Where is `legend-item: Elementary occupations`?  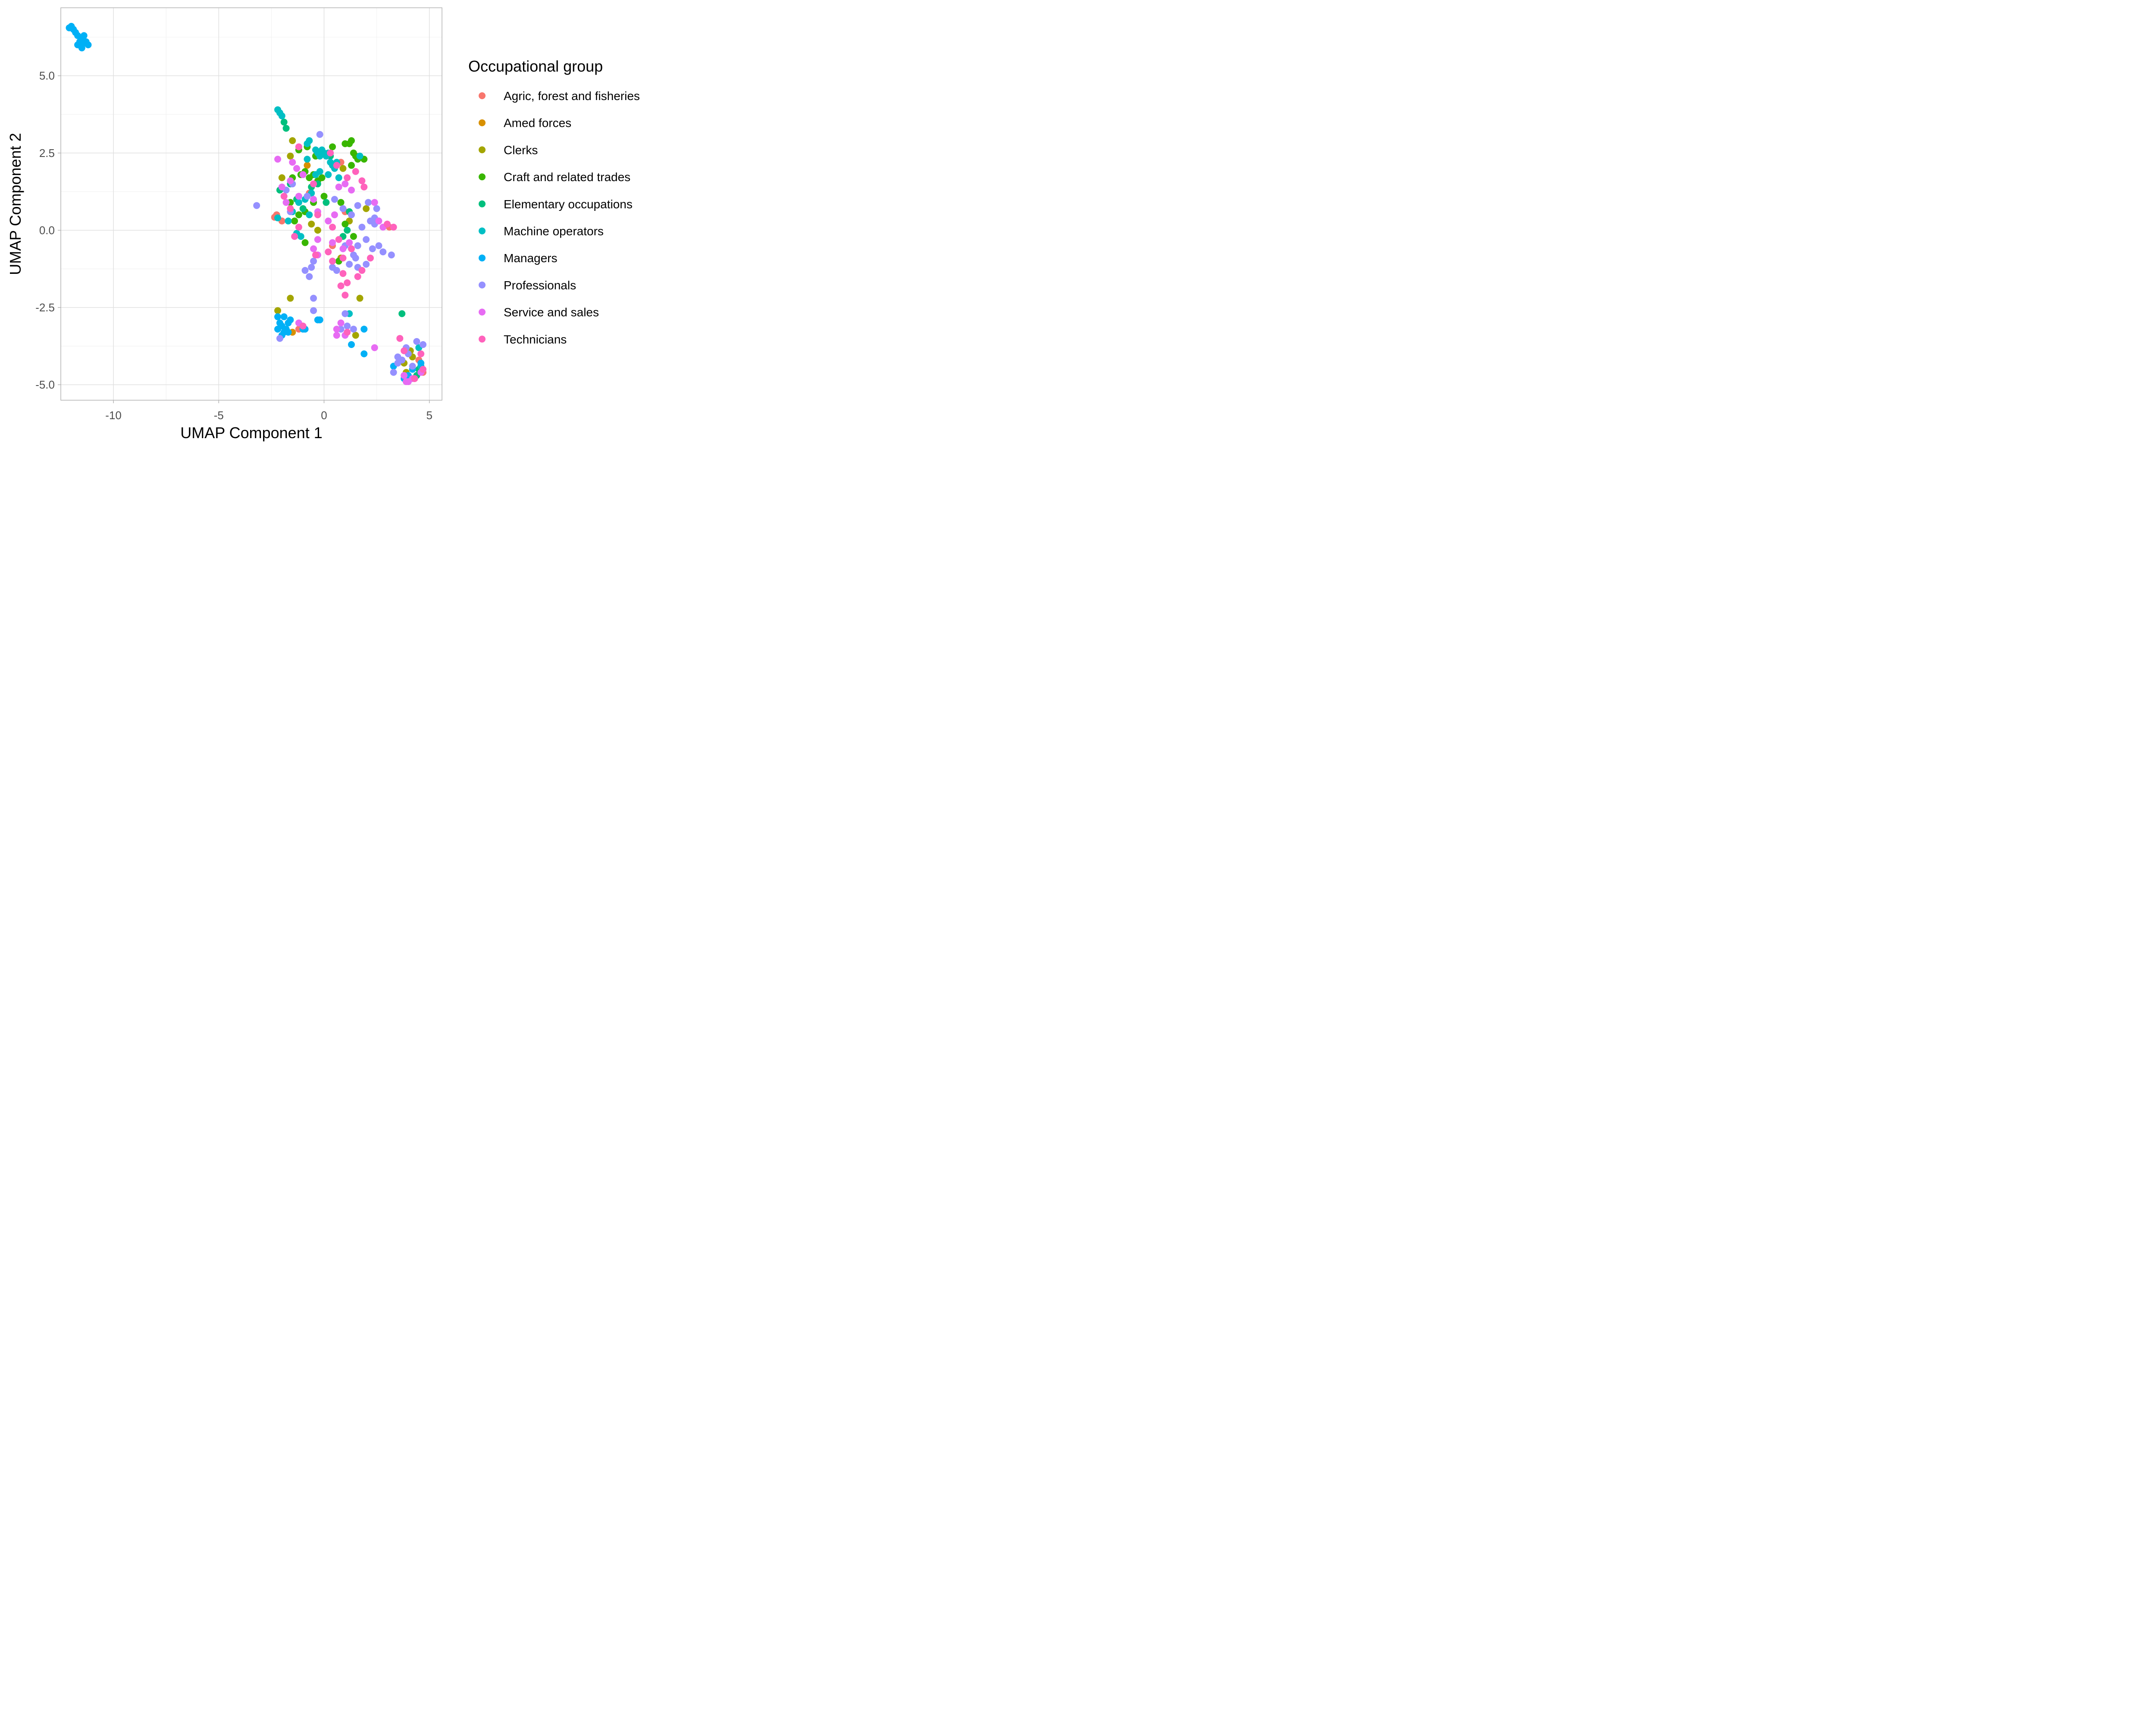
legend-item: Elementary occupations is located at coordinates (556, 205).